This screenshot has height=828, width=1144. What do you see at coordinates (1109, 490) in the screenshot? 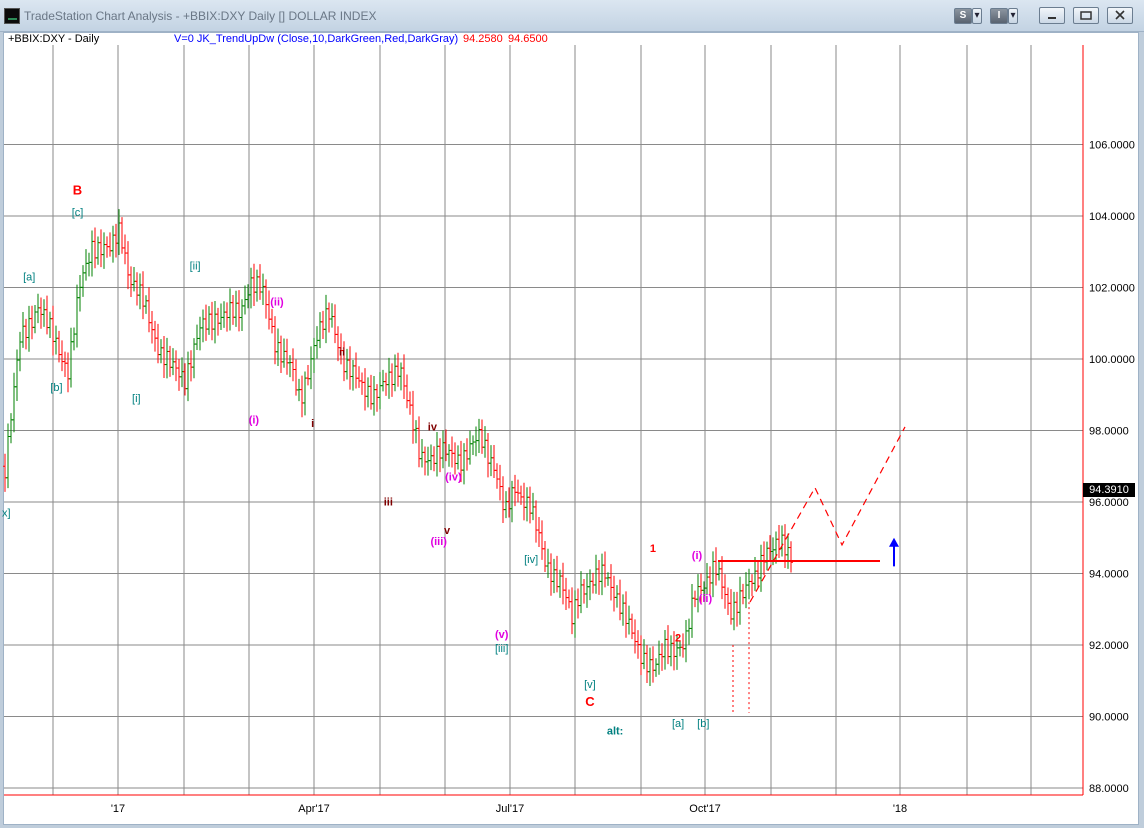
I see `last-price-marker: 94.3910` at bounding box center [1109, 490].